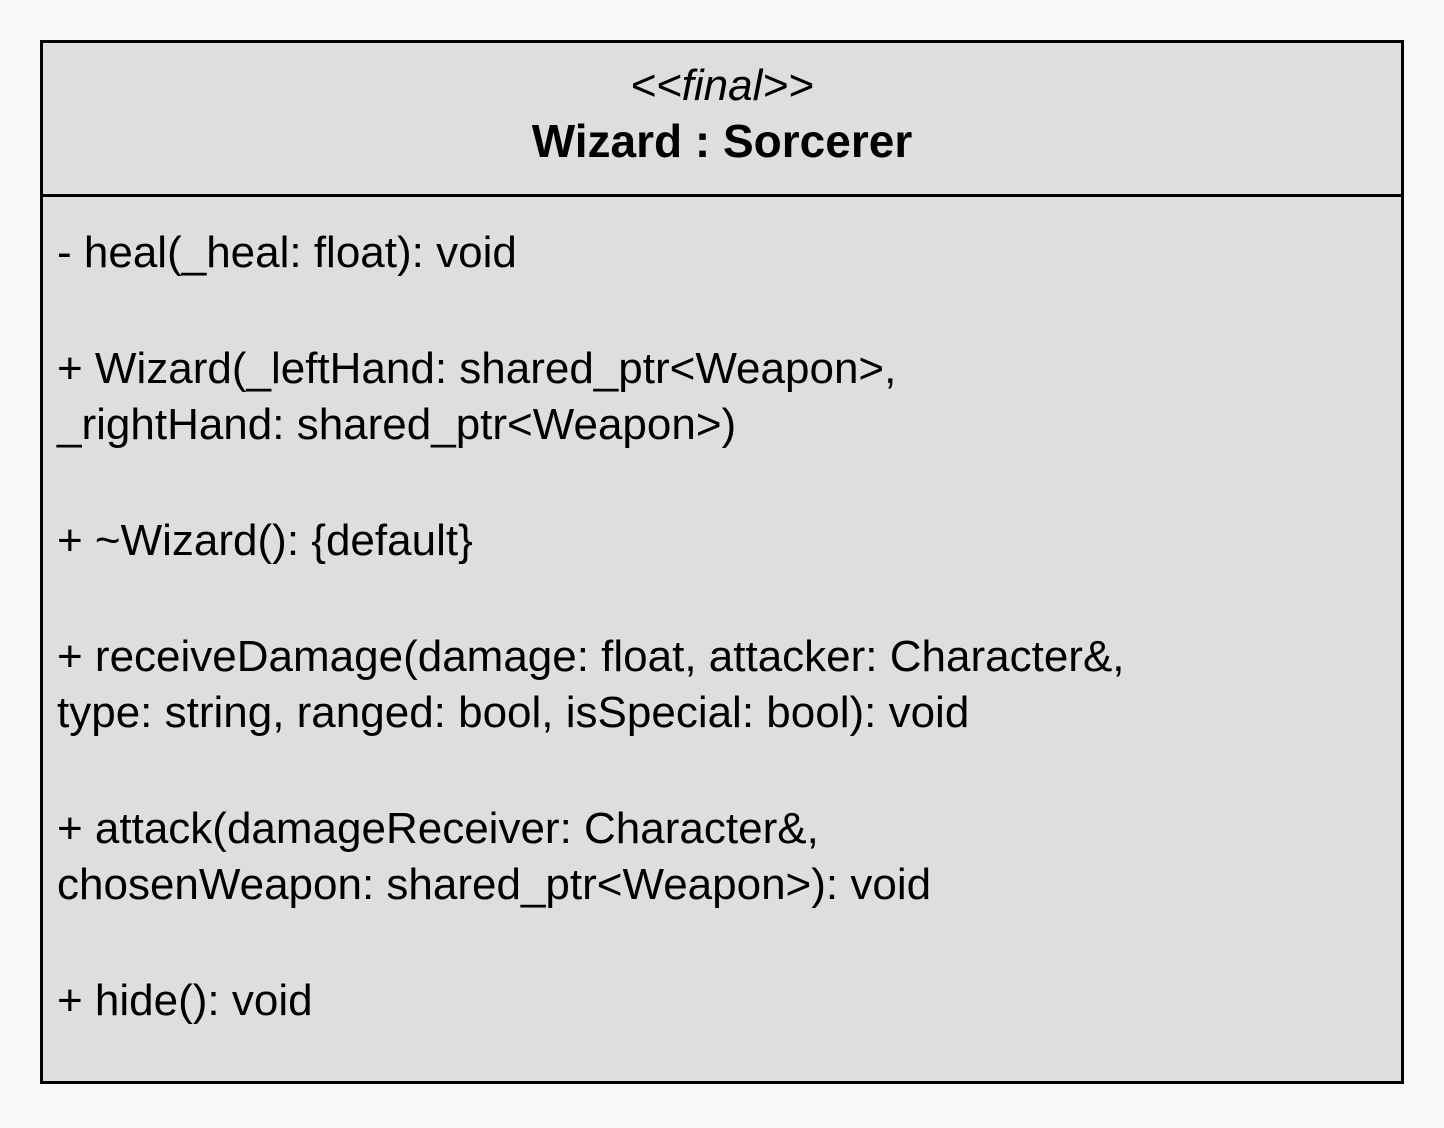 The height and width of the screenshot is (1128, 1444). I want to click on operation-constructor-line-2: _rightHand: shared_ptr<Weapon>), so click(397, 424).